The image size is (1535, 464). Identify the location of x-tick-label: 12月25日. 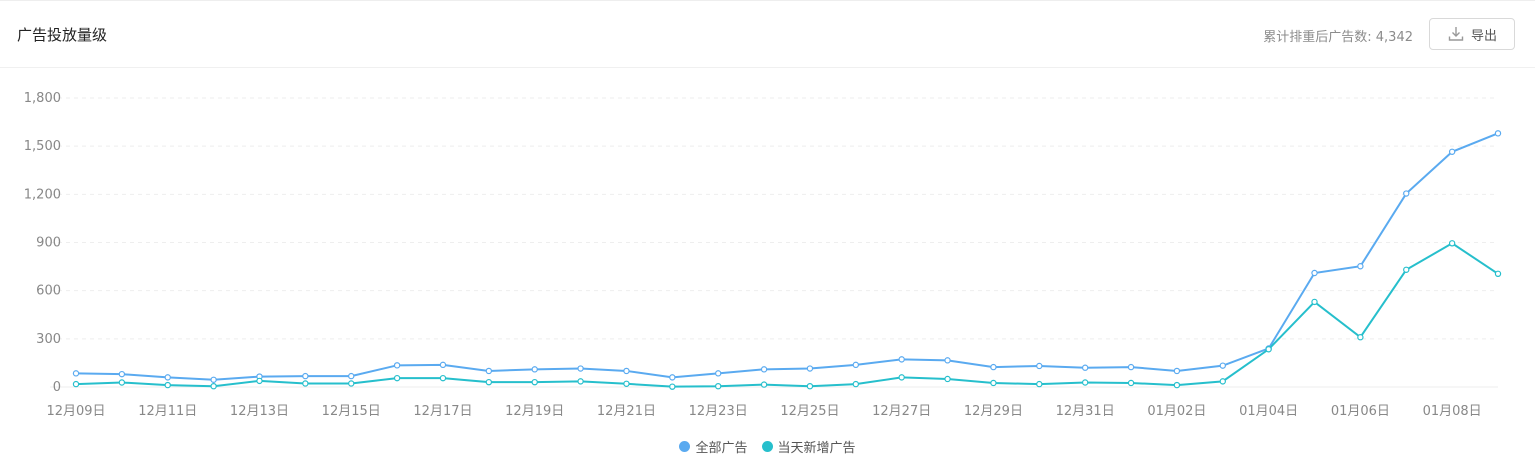
(809, 411).